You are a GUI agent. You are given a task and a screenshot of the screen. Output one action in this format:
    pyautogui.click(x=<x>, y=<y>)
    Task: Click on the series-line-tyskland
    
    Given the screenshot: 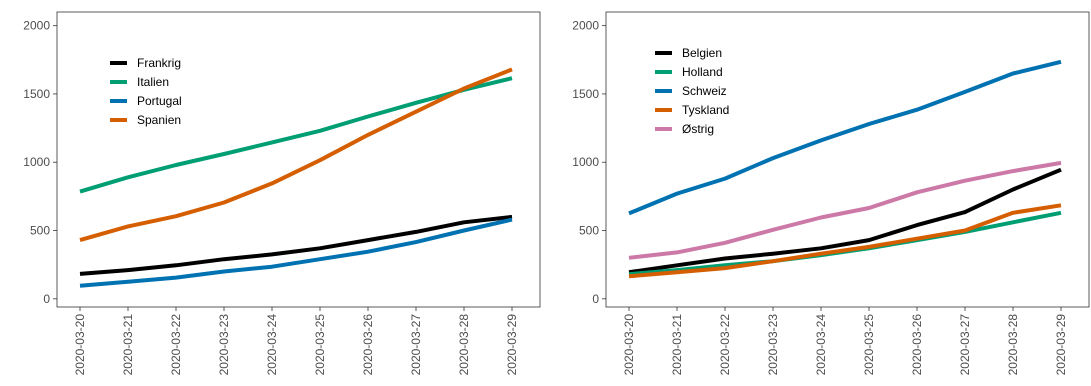 What is the action you would take?
    pyautogui.click(x=845, y=241)
    